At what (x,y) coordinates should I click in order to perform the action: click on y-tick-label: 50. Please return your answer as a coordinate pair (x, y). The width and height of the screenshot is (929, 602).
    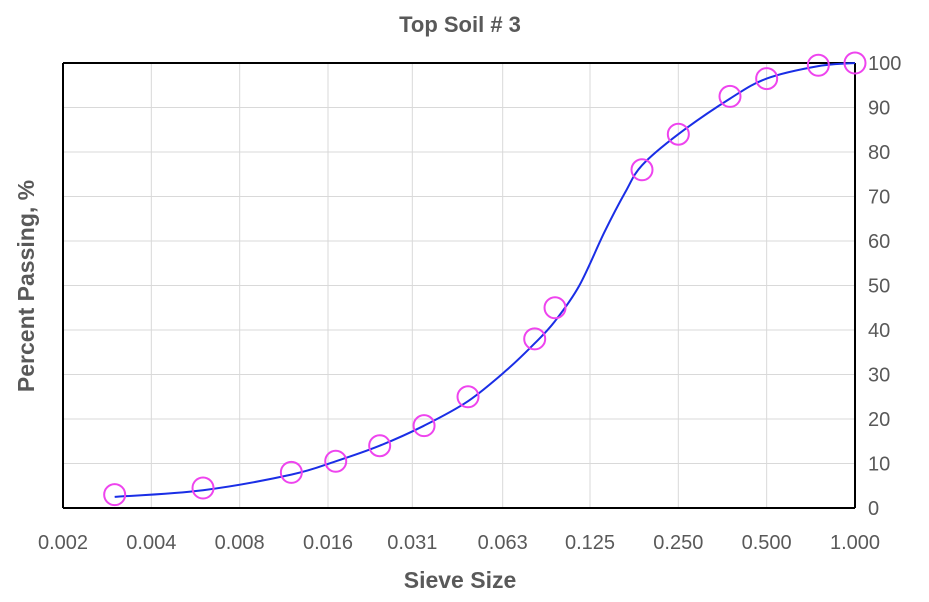
    Looking at the image, I should click on (879, 287).